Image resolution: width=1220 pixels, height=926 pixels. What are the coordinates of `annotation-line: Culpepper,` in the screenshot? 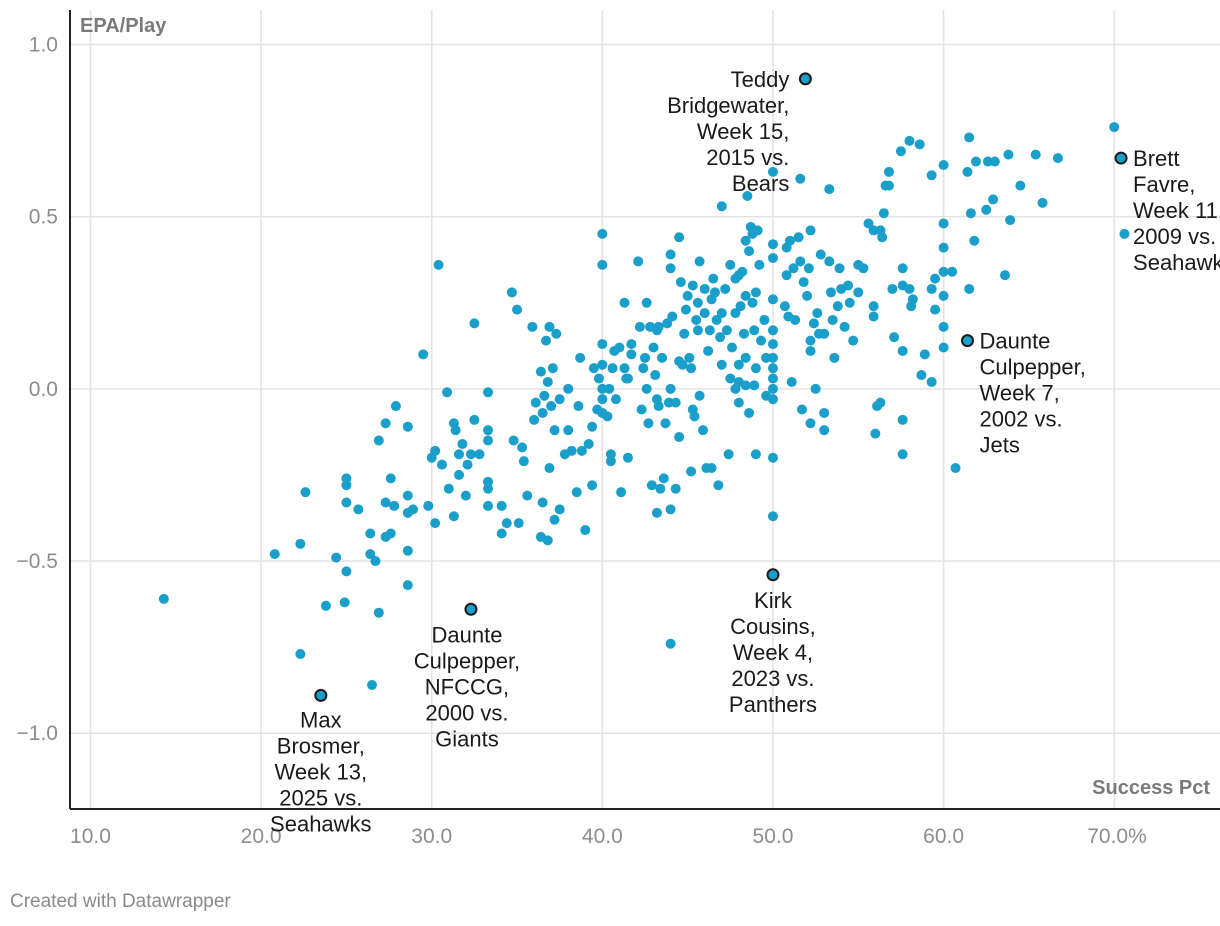 It's located at (467, 660).